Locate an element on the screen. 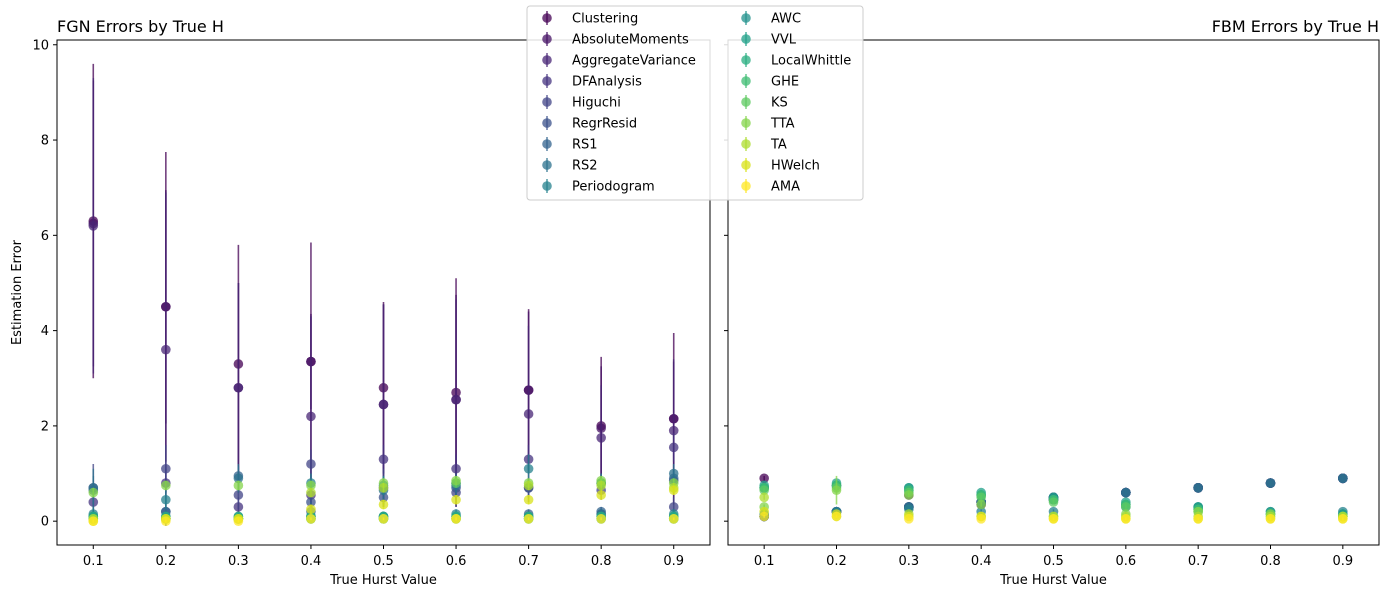 The image size is (1389, 598). fgn-x-tick-label: 0.4 is located at coordinates (311, 561).